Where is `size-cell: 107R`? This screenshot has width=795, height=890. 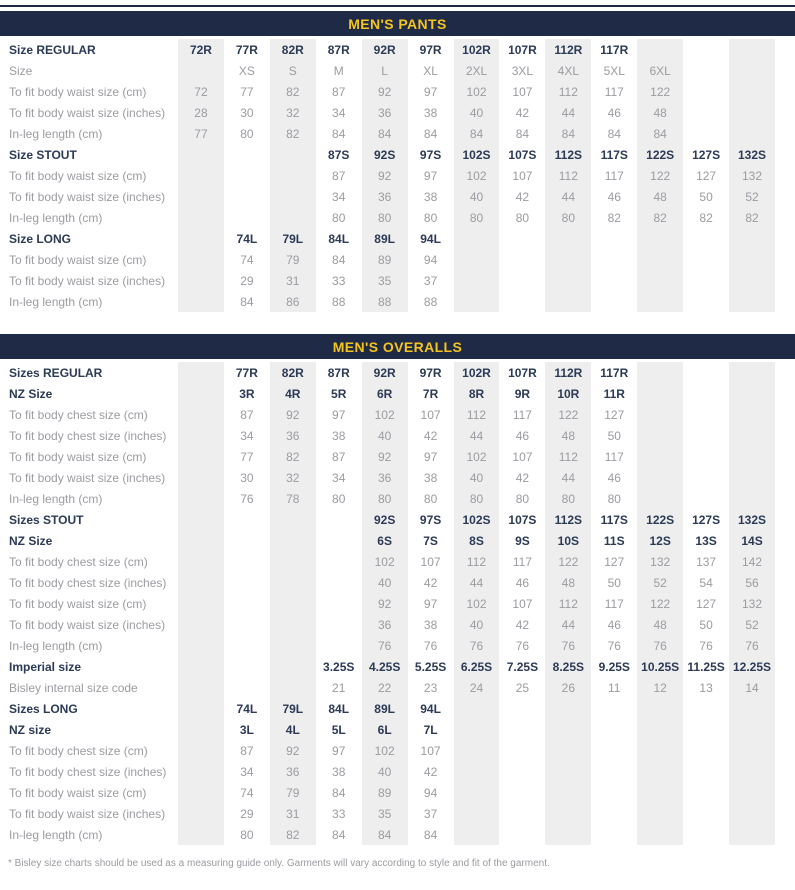
size-cell: 107R is located at coordinates (522, 372).